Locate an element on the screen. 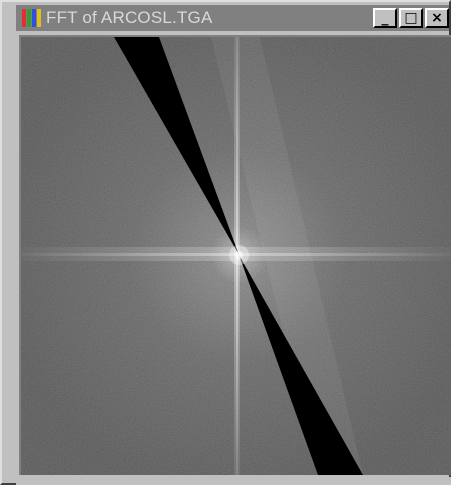  close-button: × is located at coordinates (437, 18).